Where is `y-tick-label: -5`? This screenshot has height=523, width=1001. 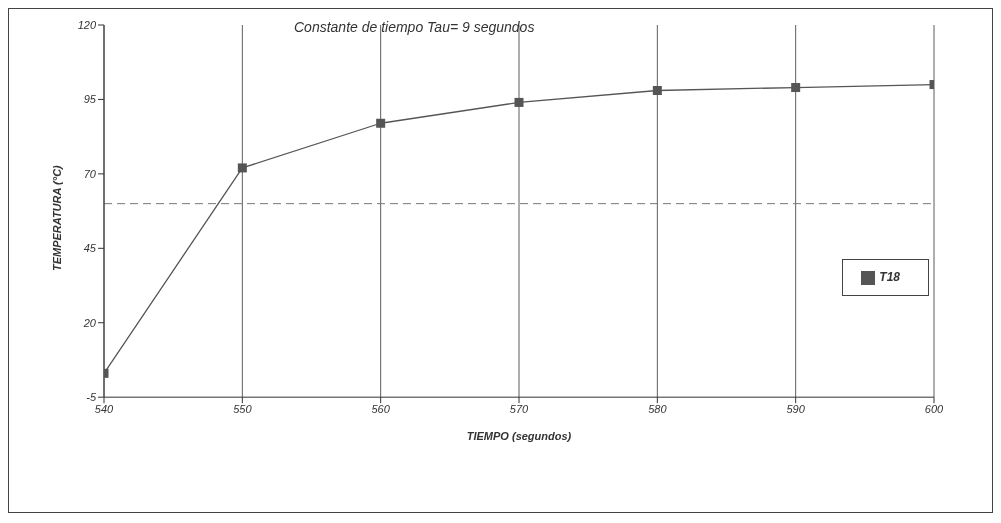
y-tick-label: -5 is located at coordinates (91, 397).